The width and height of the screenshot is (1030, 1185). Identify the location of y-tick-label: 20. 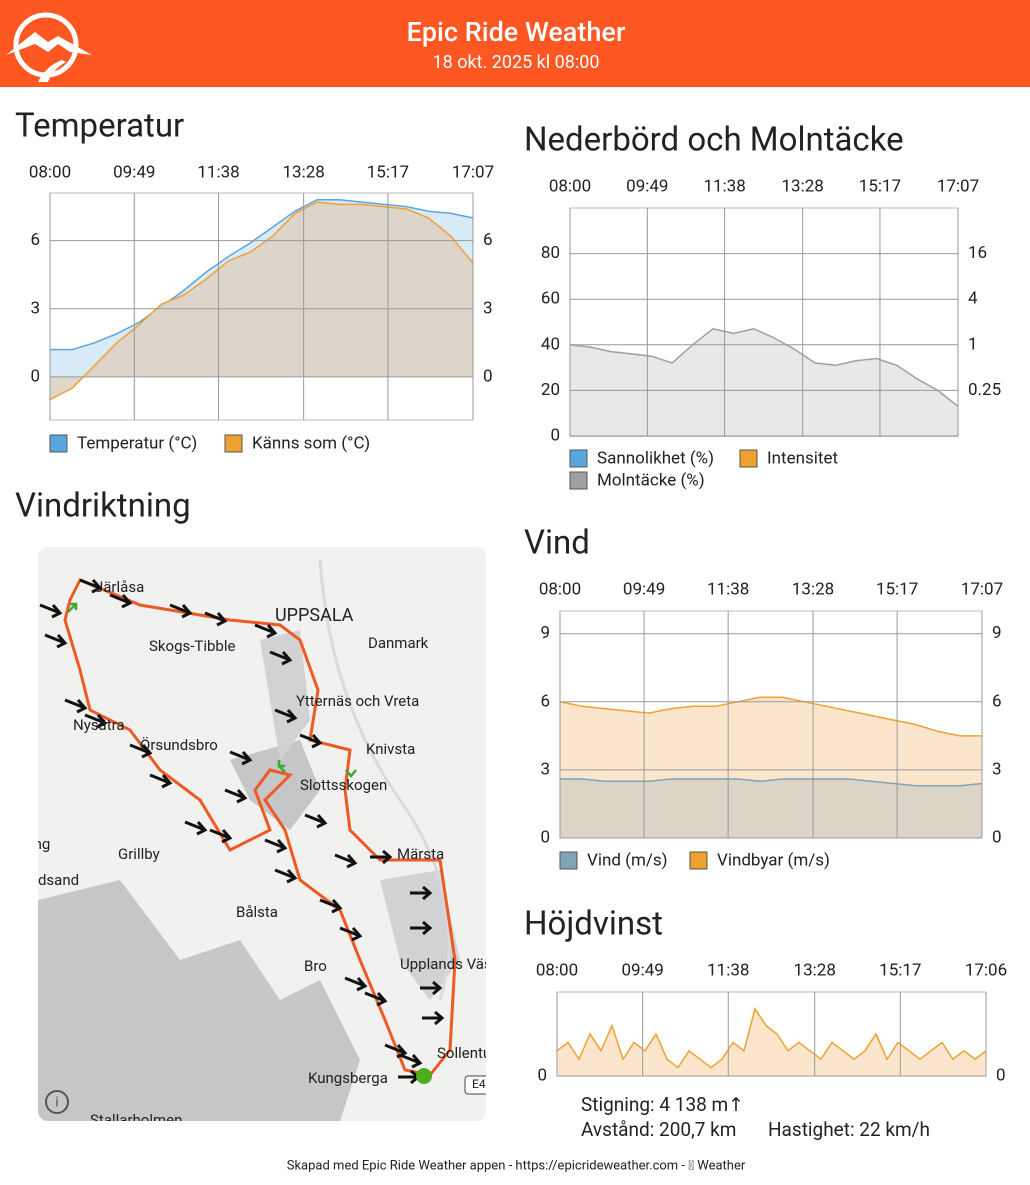
(550, 390).